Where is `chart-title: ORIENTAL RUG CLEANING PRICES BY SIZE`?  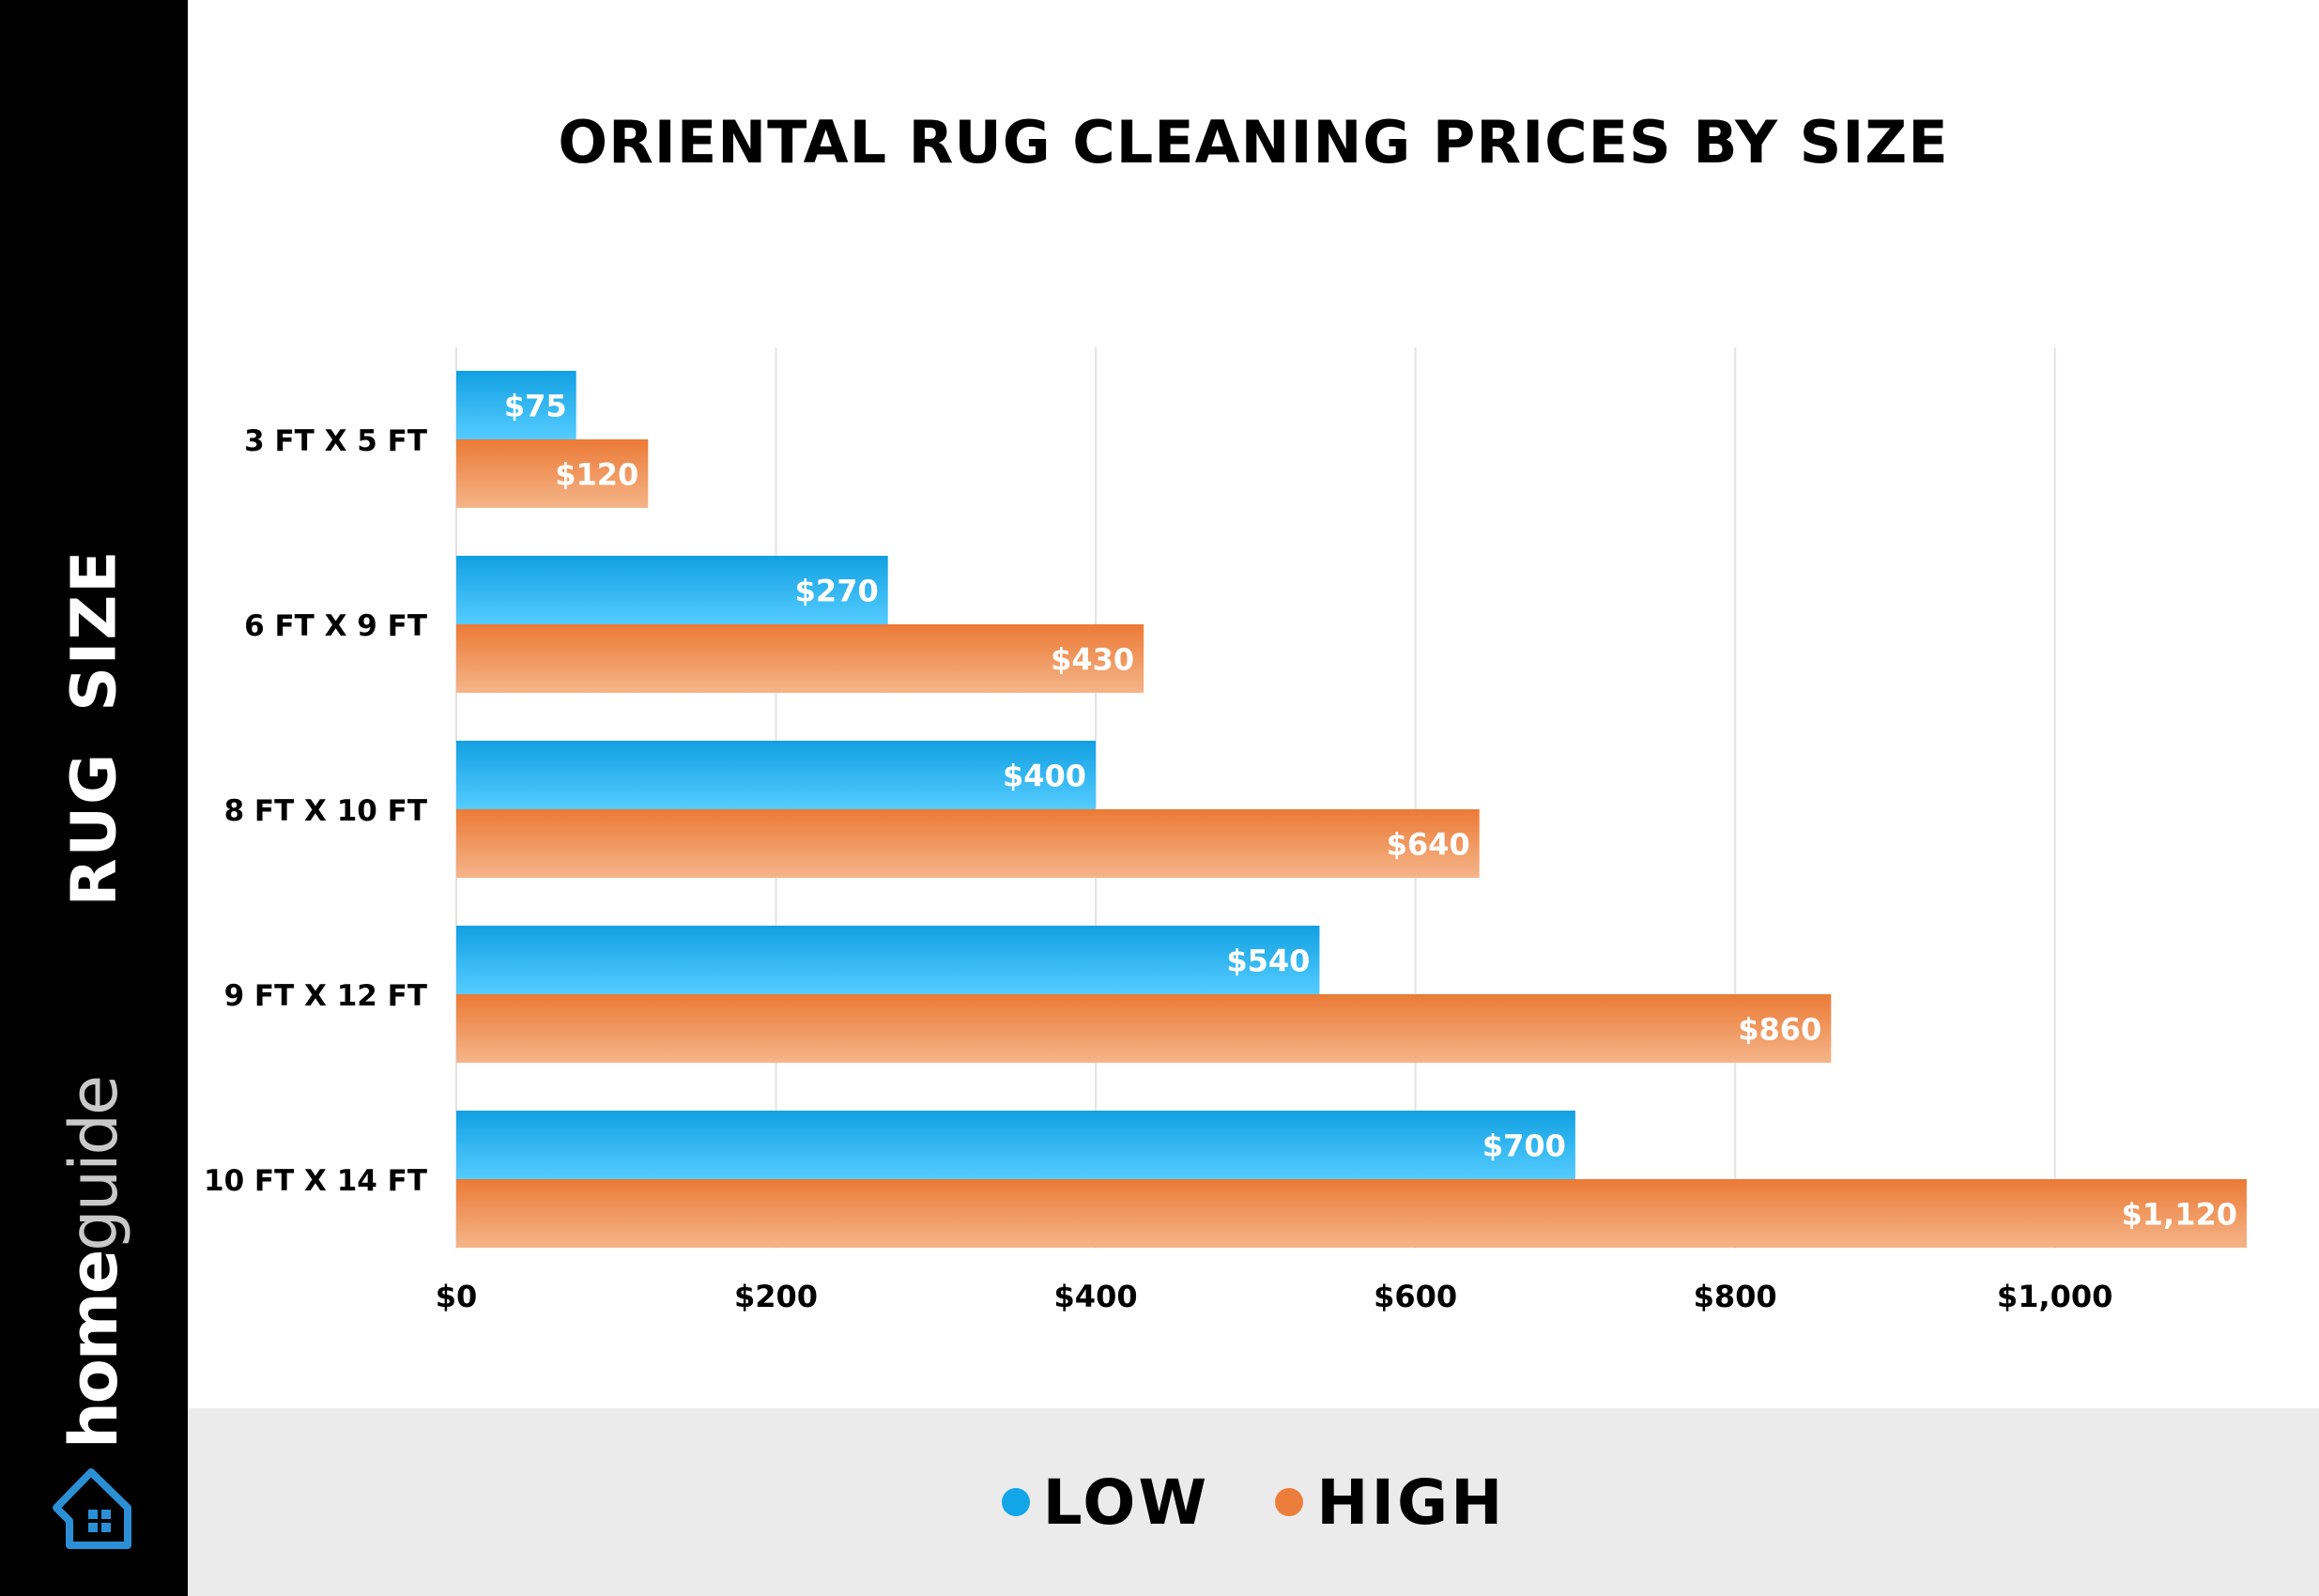
chart-title: ORIENTAL RUG CLEANING PRICES BY SIZE is located at coordinates (1253, 142).